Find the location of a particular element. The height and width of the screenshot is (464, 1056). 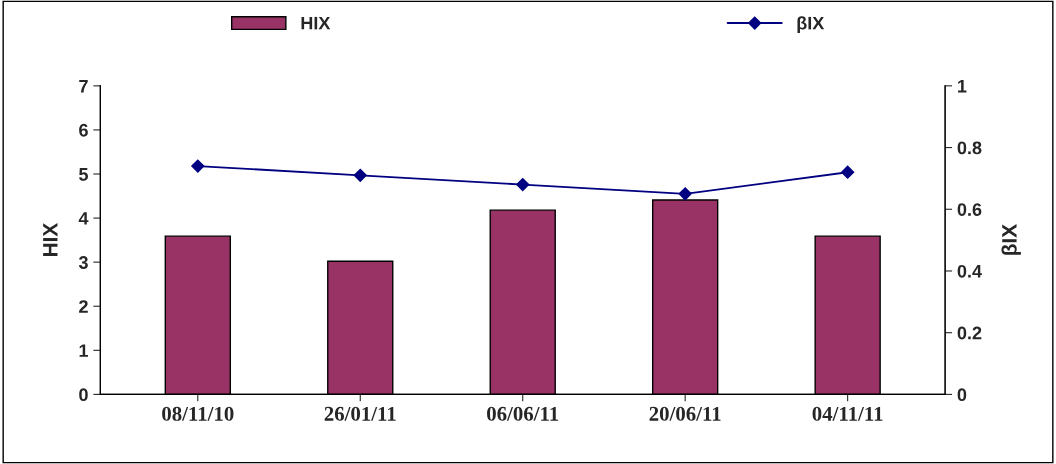

y-tick-label: 6 is located at coordinates (83, 130).